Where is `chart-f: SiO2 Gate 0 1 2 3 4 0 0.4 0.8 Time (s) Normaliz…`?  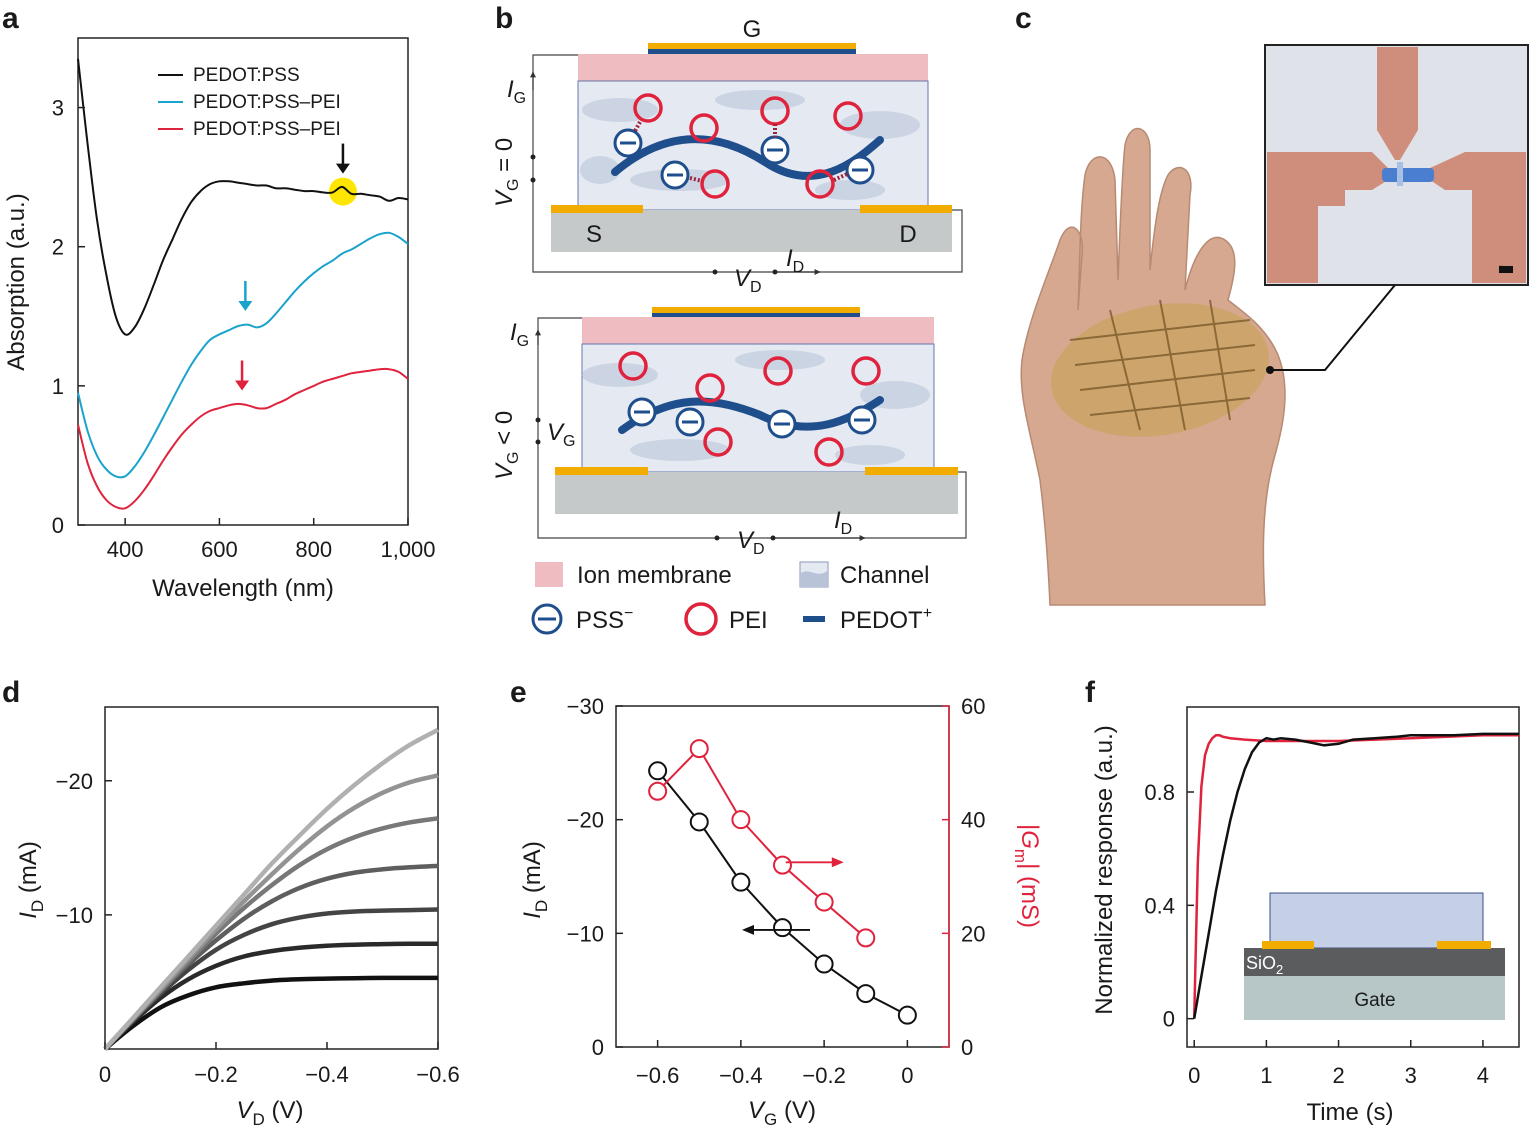
chart-f: SiO2 Gate 0 1 2 3 4 0 0.4 0.8 Time (s) Normaliz… is located at coordinates (1305, 916).